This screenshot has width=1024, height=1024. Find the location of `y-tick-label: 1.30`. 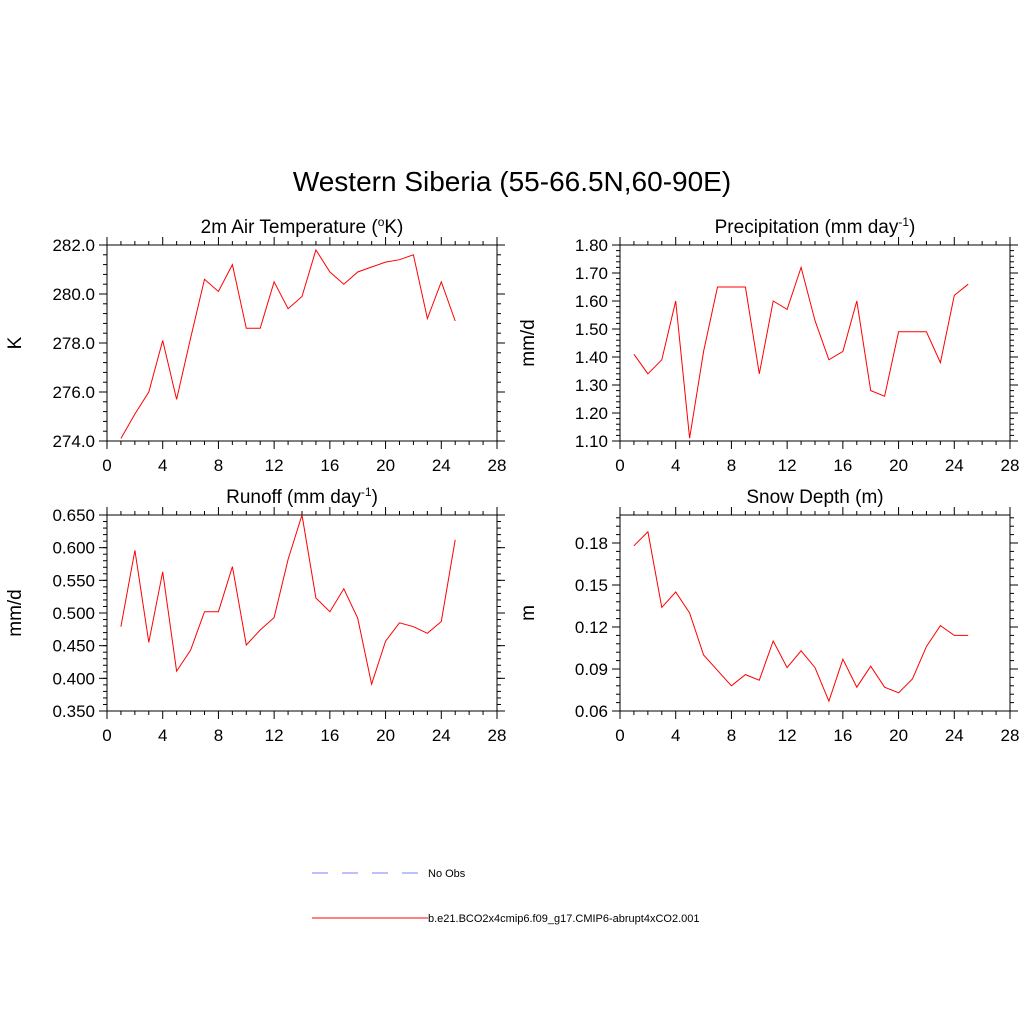

y-tick-label: 1.30 is located at coordinates (591, 385).